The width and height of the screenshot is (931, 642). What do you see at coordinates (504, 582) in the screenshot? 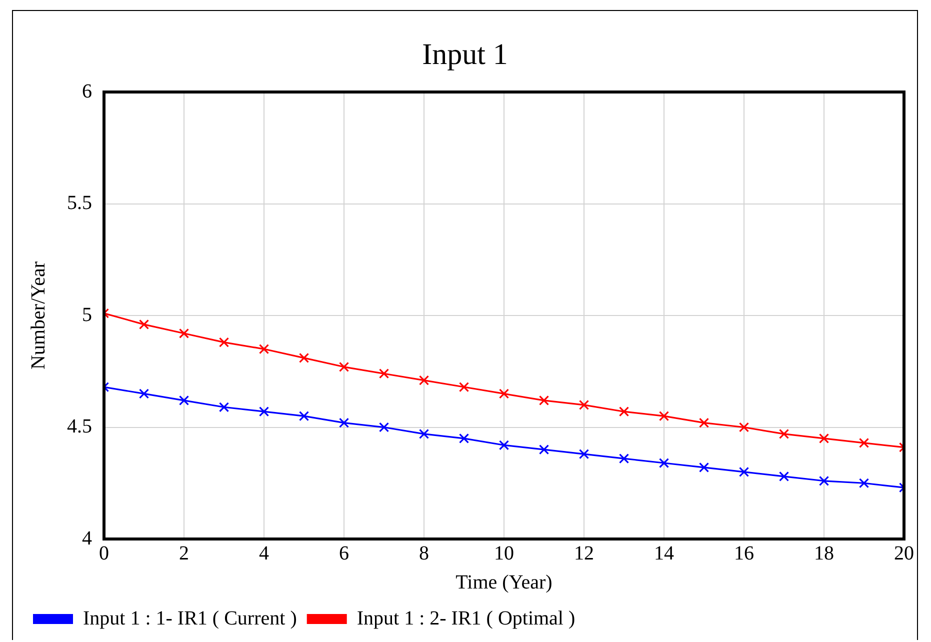
I see `x-axis-title: Time (Year)` at bounding box center [504, 582].